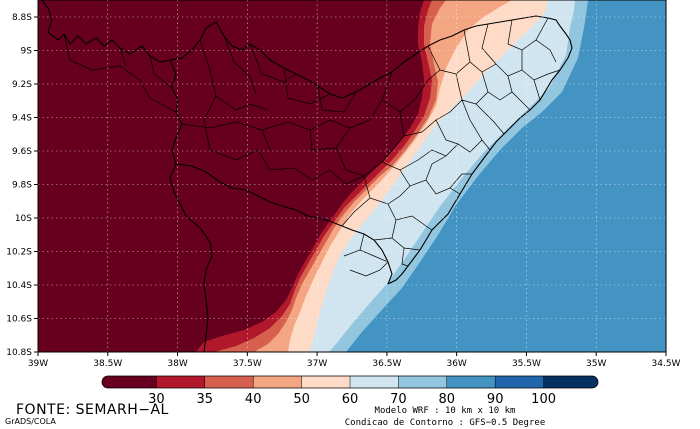 This screenshot has height=429, width=700. I want to click on lon-tick-label: 37.5W, so click(247, 364).